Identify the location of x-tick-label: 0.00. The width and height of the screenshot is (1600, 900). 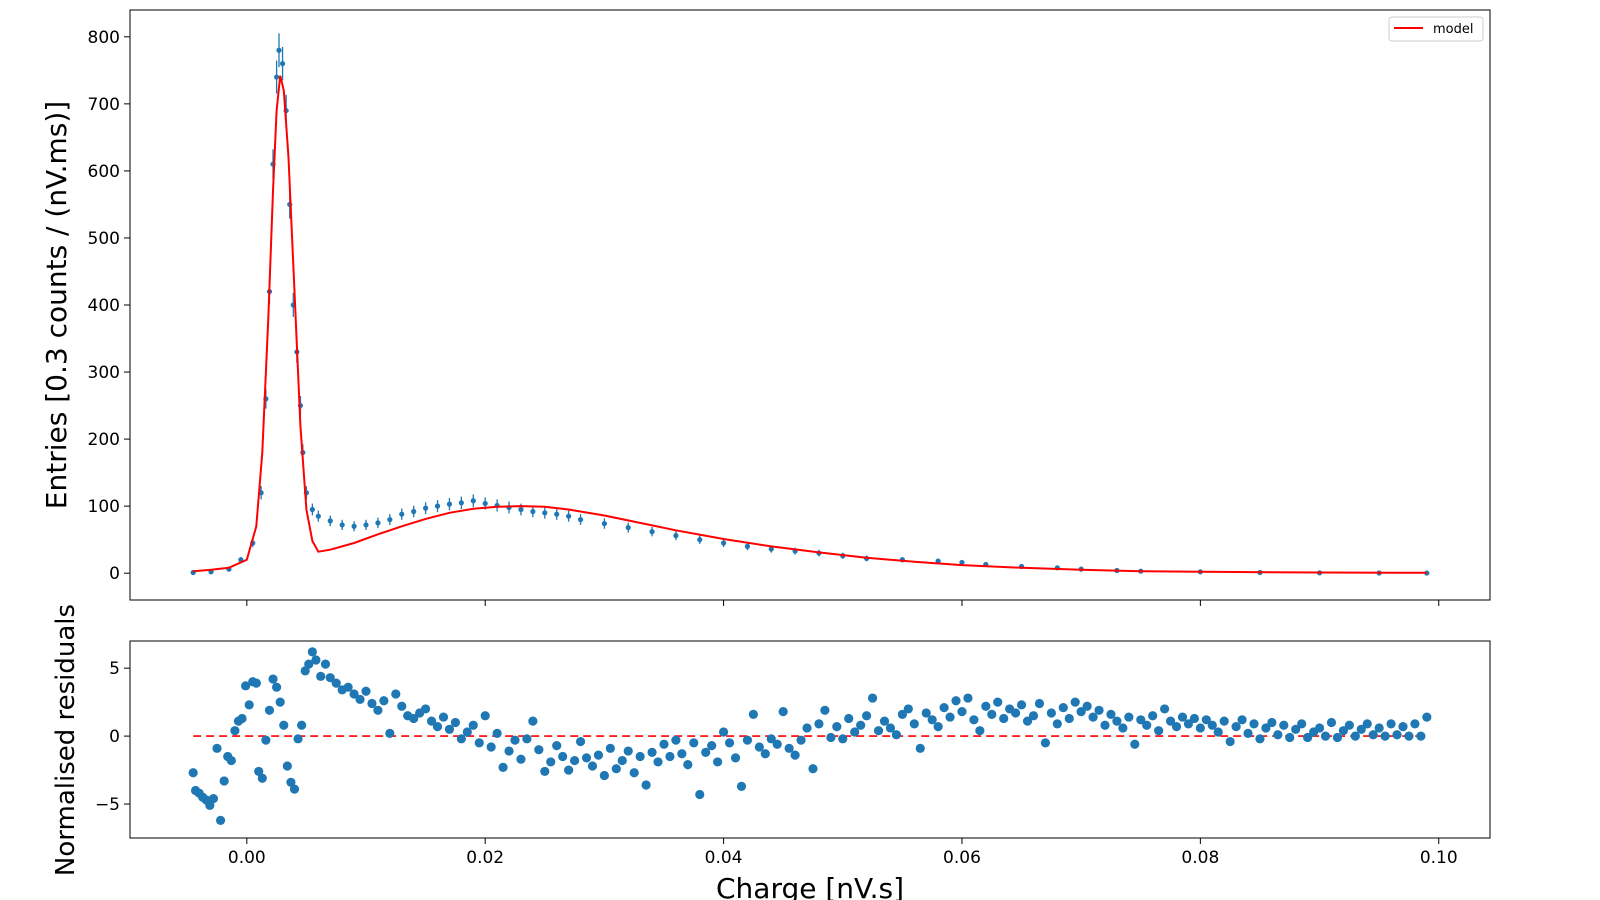
(247, 858).